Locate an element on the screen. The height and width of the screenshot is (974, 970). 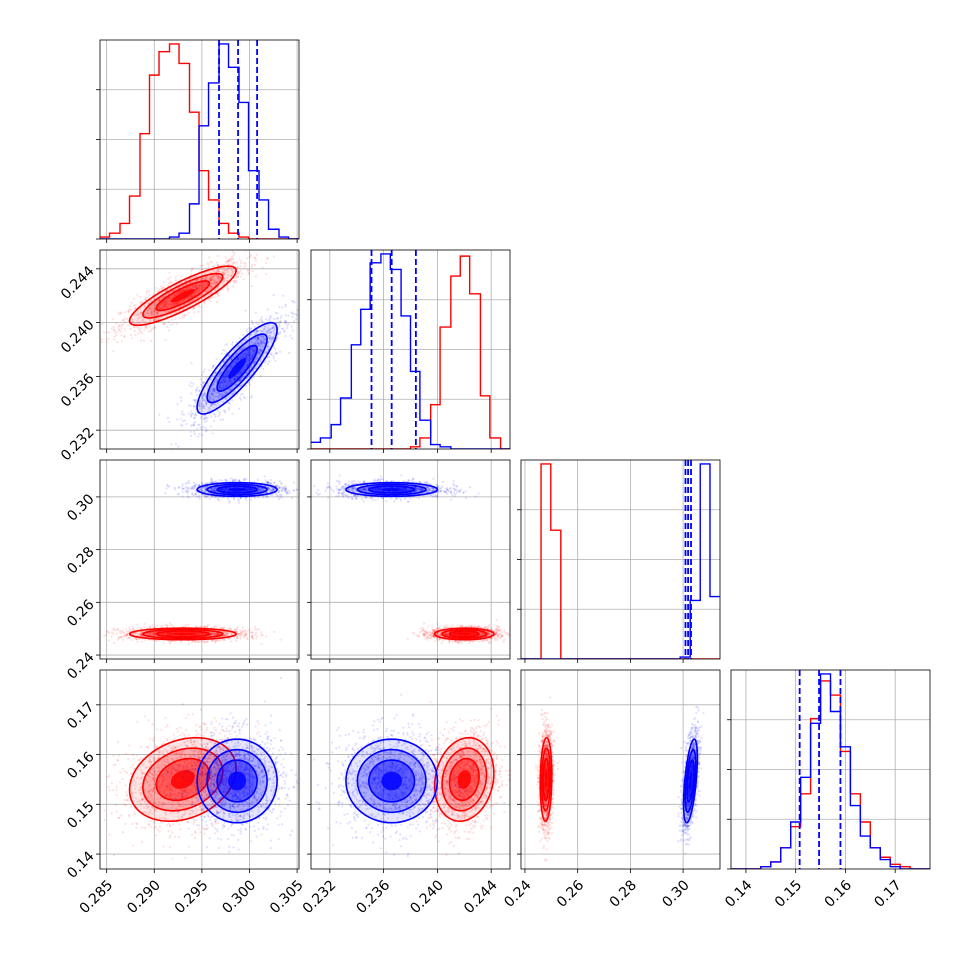
y-ticks is located at coordinates (98, 164).